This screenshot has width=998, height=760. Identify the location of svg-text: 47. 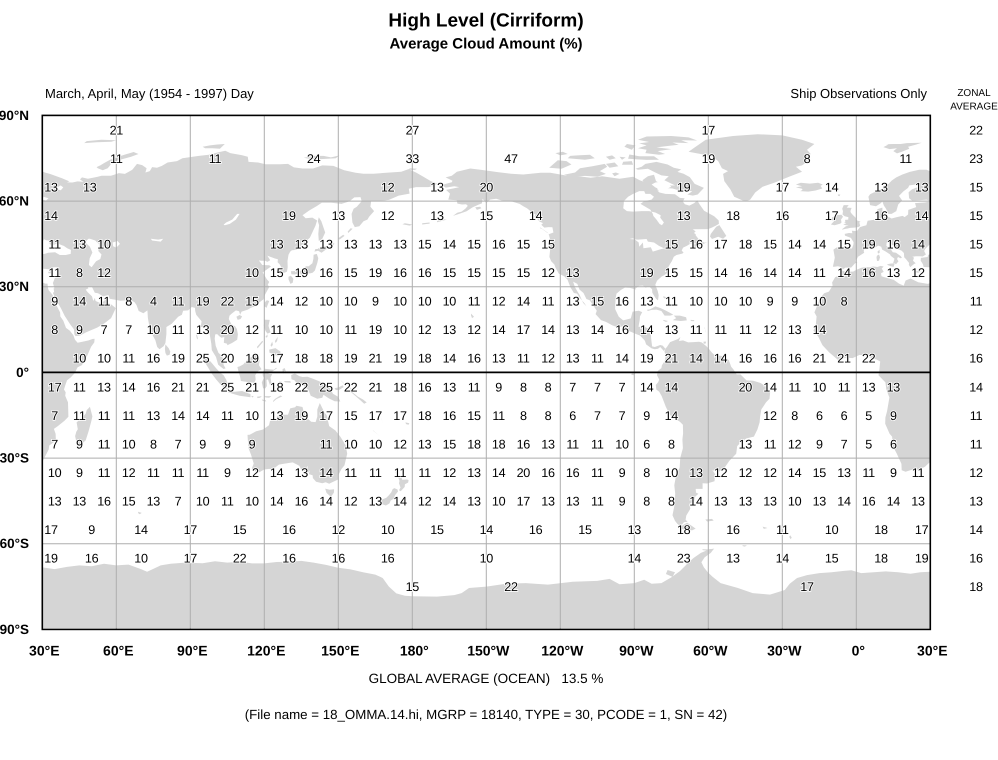
(511, 159).